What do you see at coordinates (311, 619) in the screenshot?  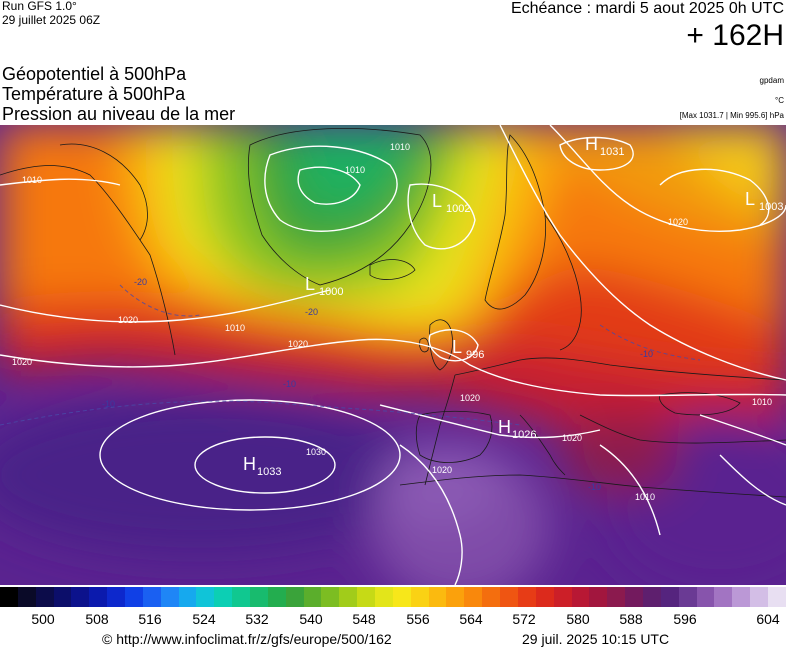 I see `color-scale-tick-label: 540` at bounding box center [311, 619].